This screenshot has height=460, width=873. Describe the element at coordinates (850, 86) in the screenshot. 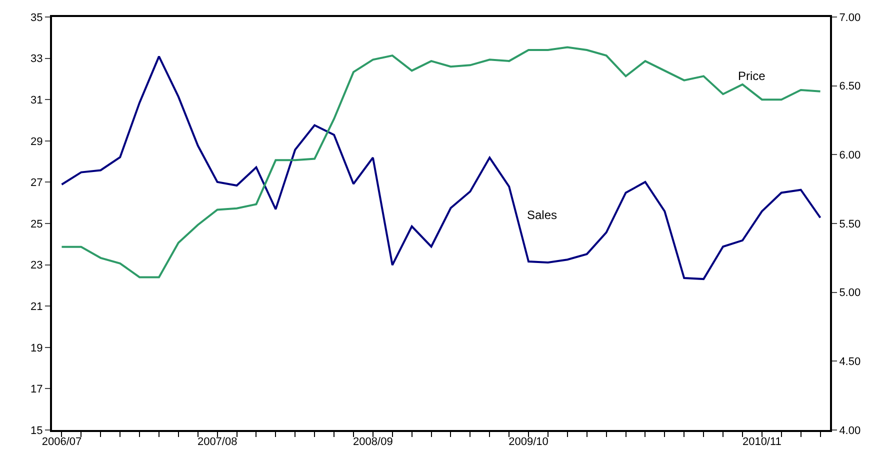

I see `y2-tick-label: 6.50` at that location.